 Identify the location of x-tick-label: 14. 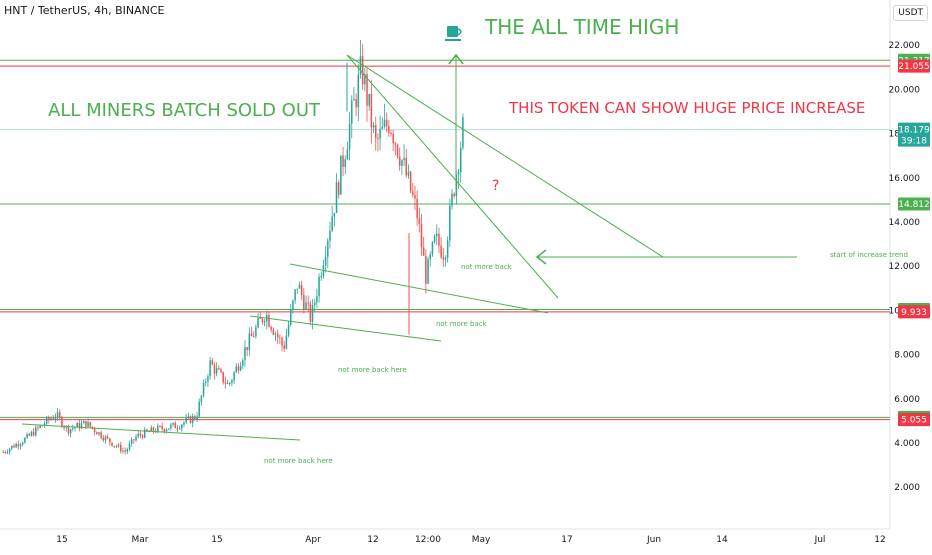
(722, 540).